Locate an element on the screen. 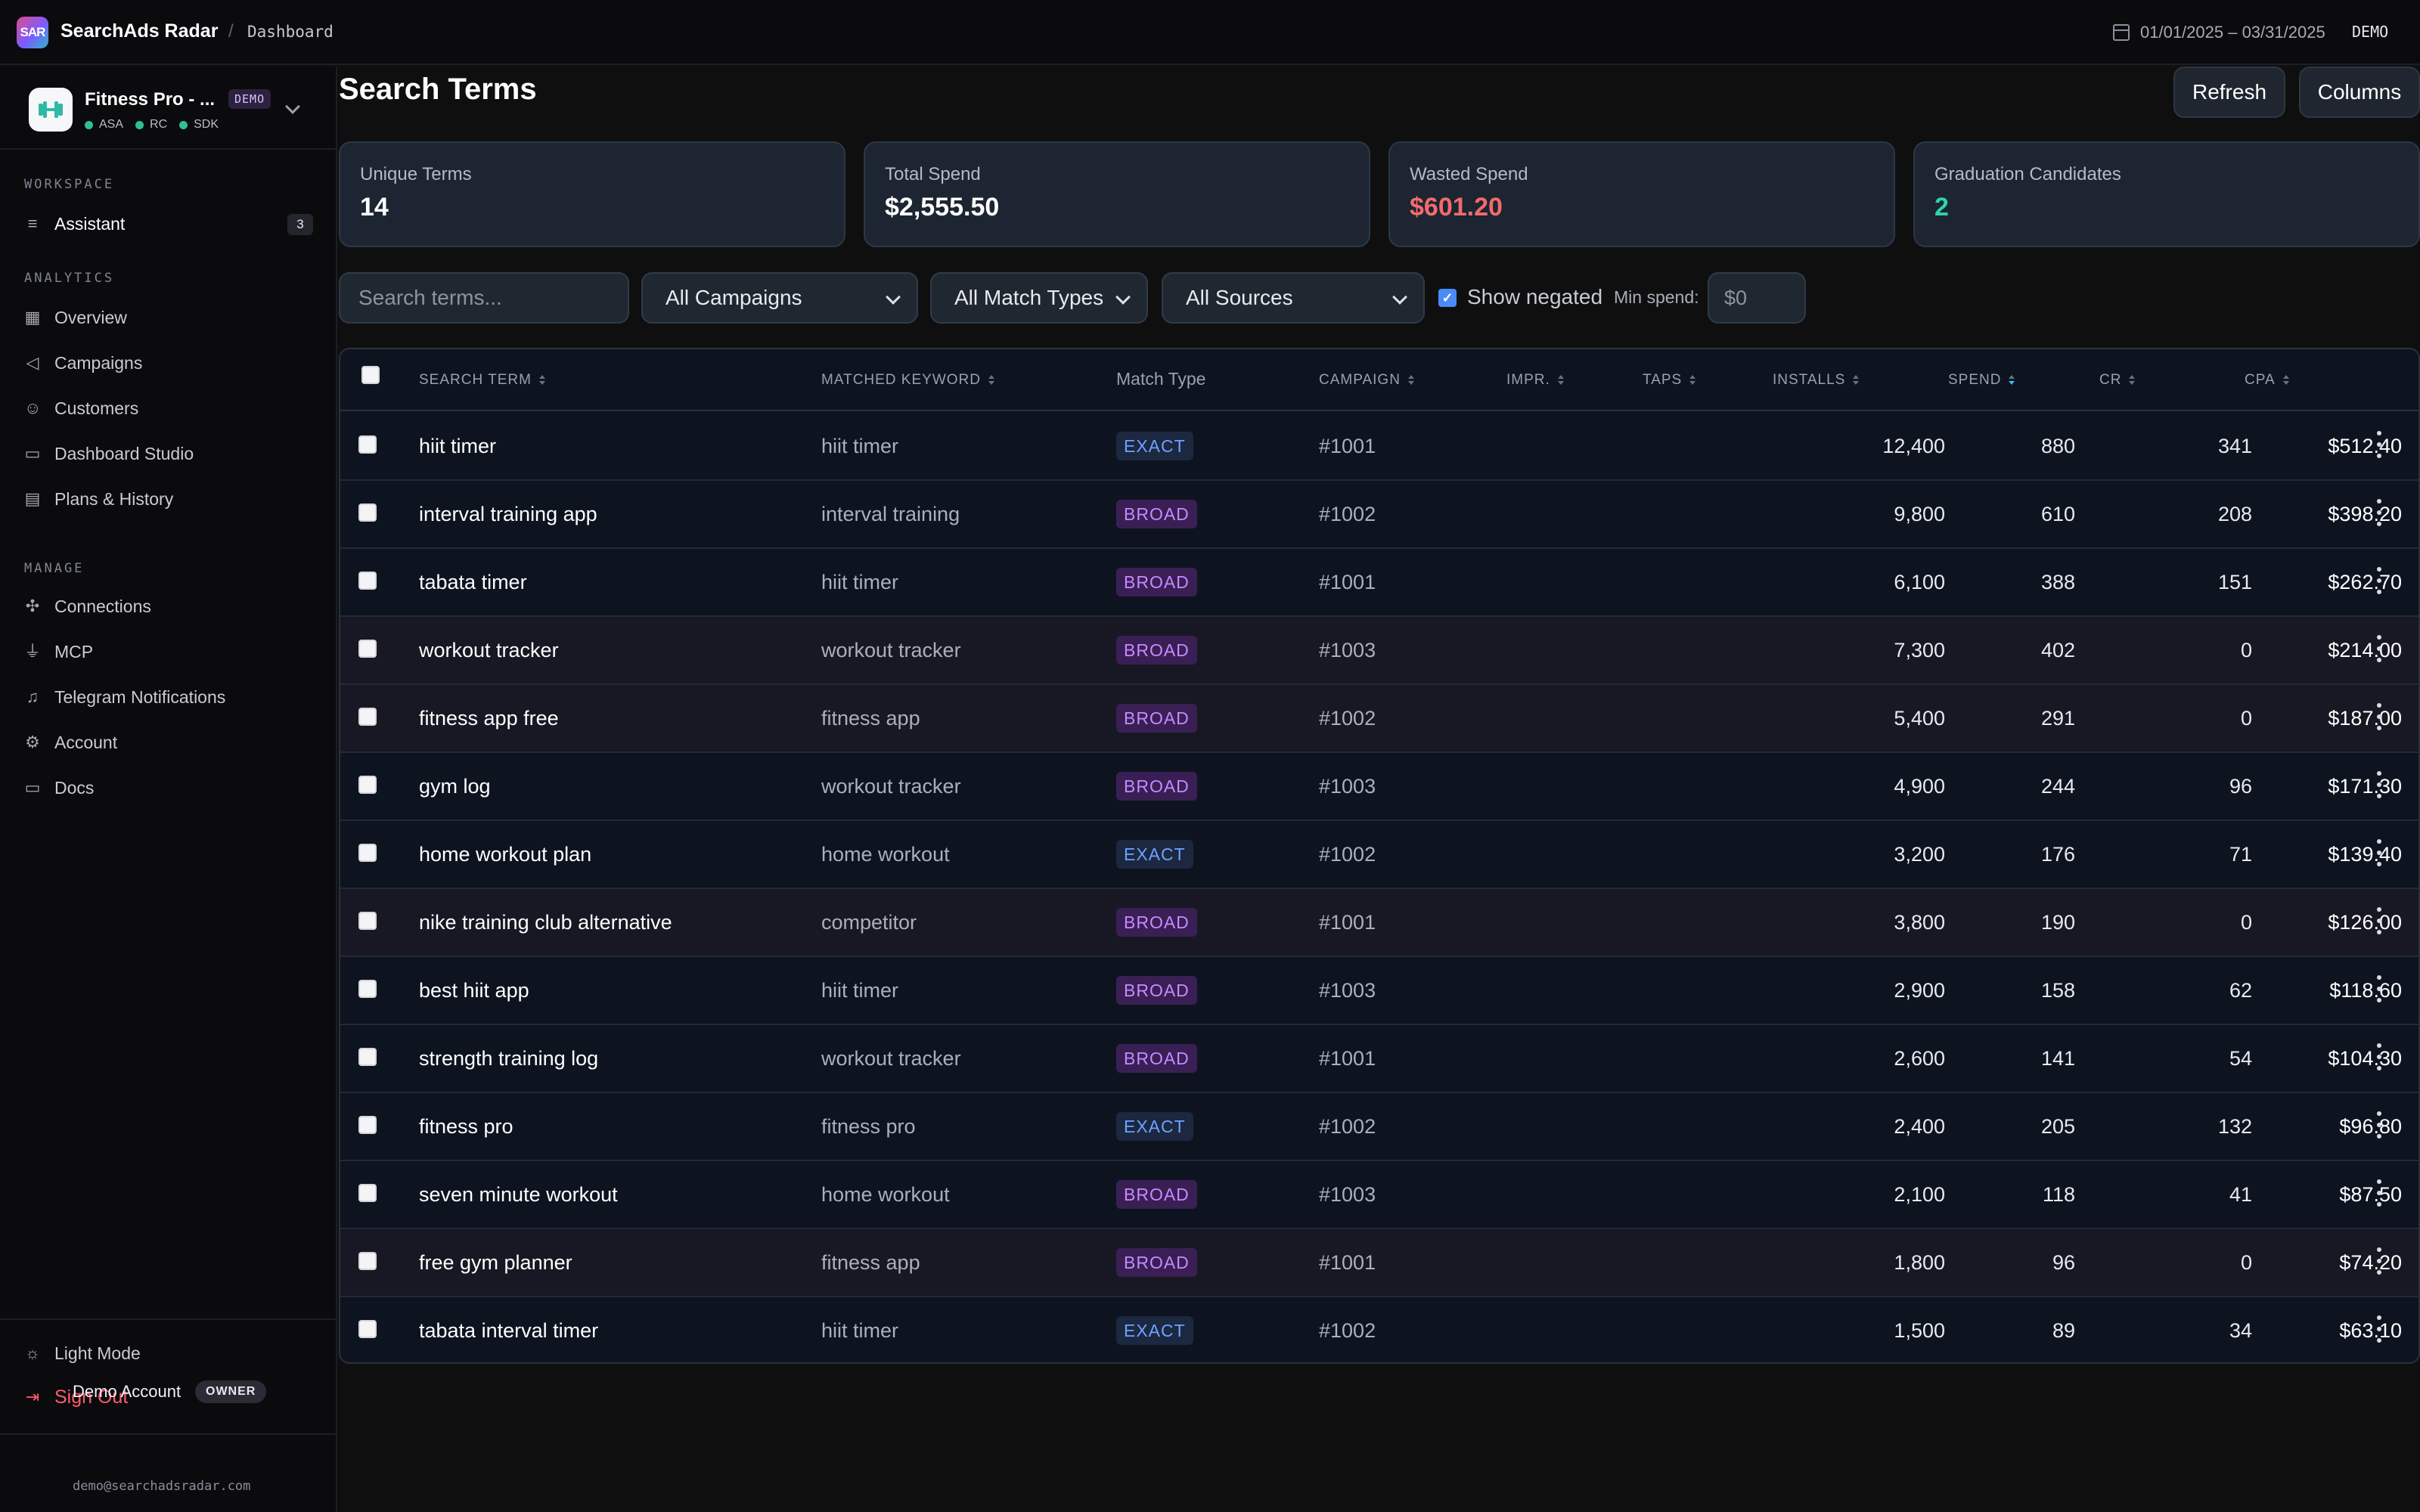  date-range-picker: 01/01/2025 – 03/31/2025 is located at coordinates (2232, 32).